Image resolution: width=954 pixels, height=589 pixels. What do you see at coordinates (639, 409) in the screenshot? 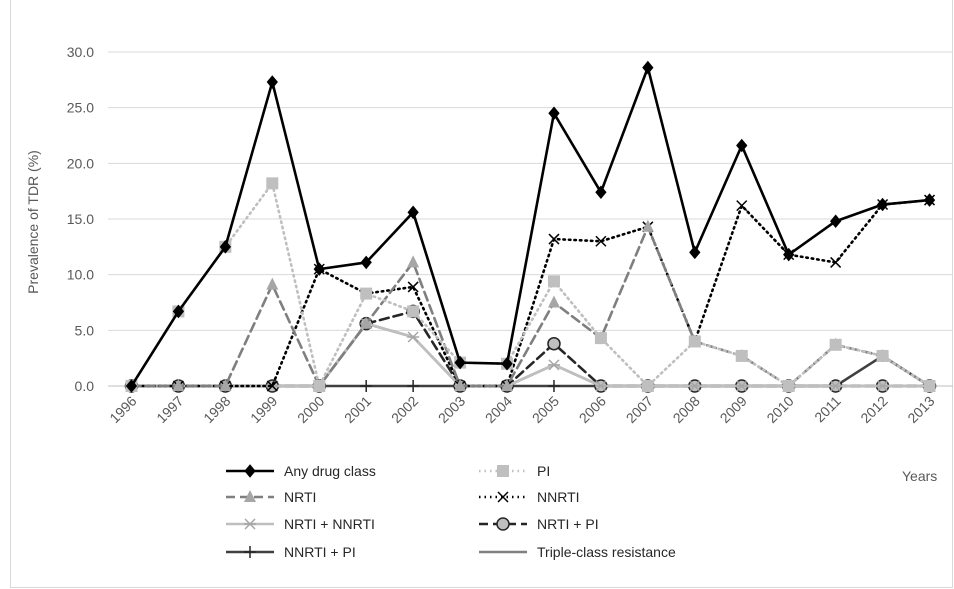
I see `x-tick-label: 2007` at bounding box center [639, 409].